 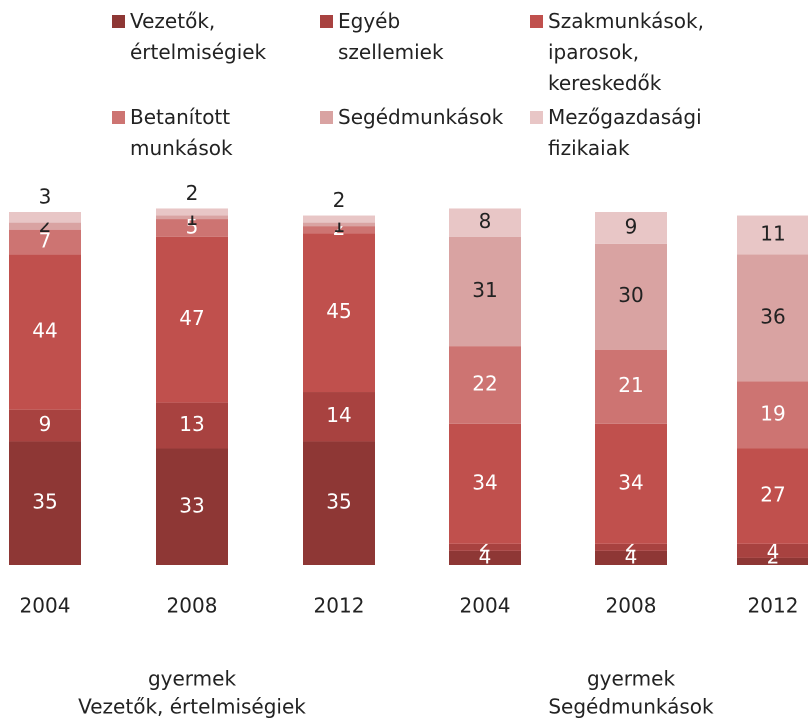 I want to click on data-label: 21, so click(x=630, y=385).